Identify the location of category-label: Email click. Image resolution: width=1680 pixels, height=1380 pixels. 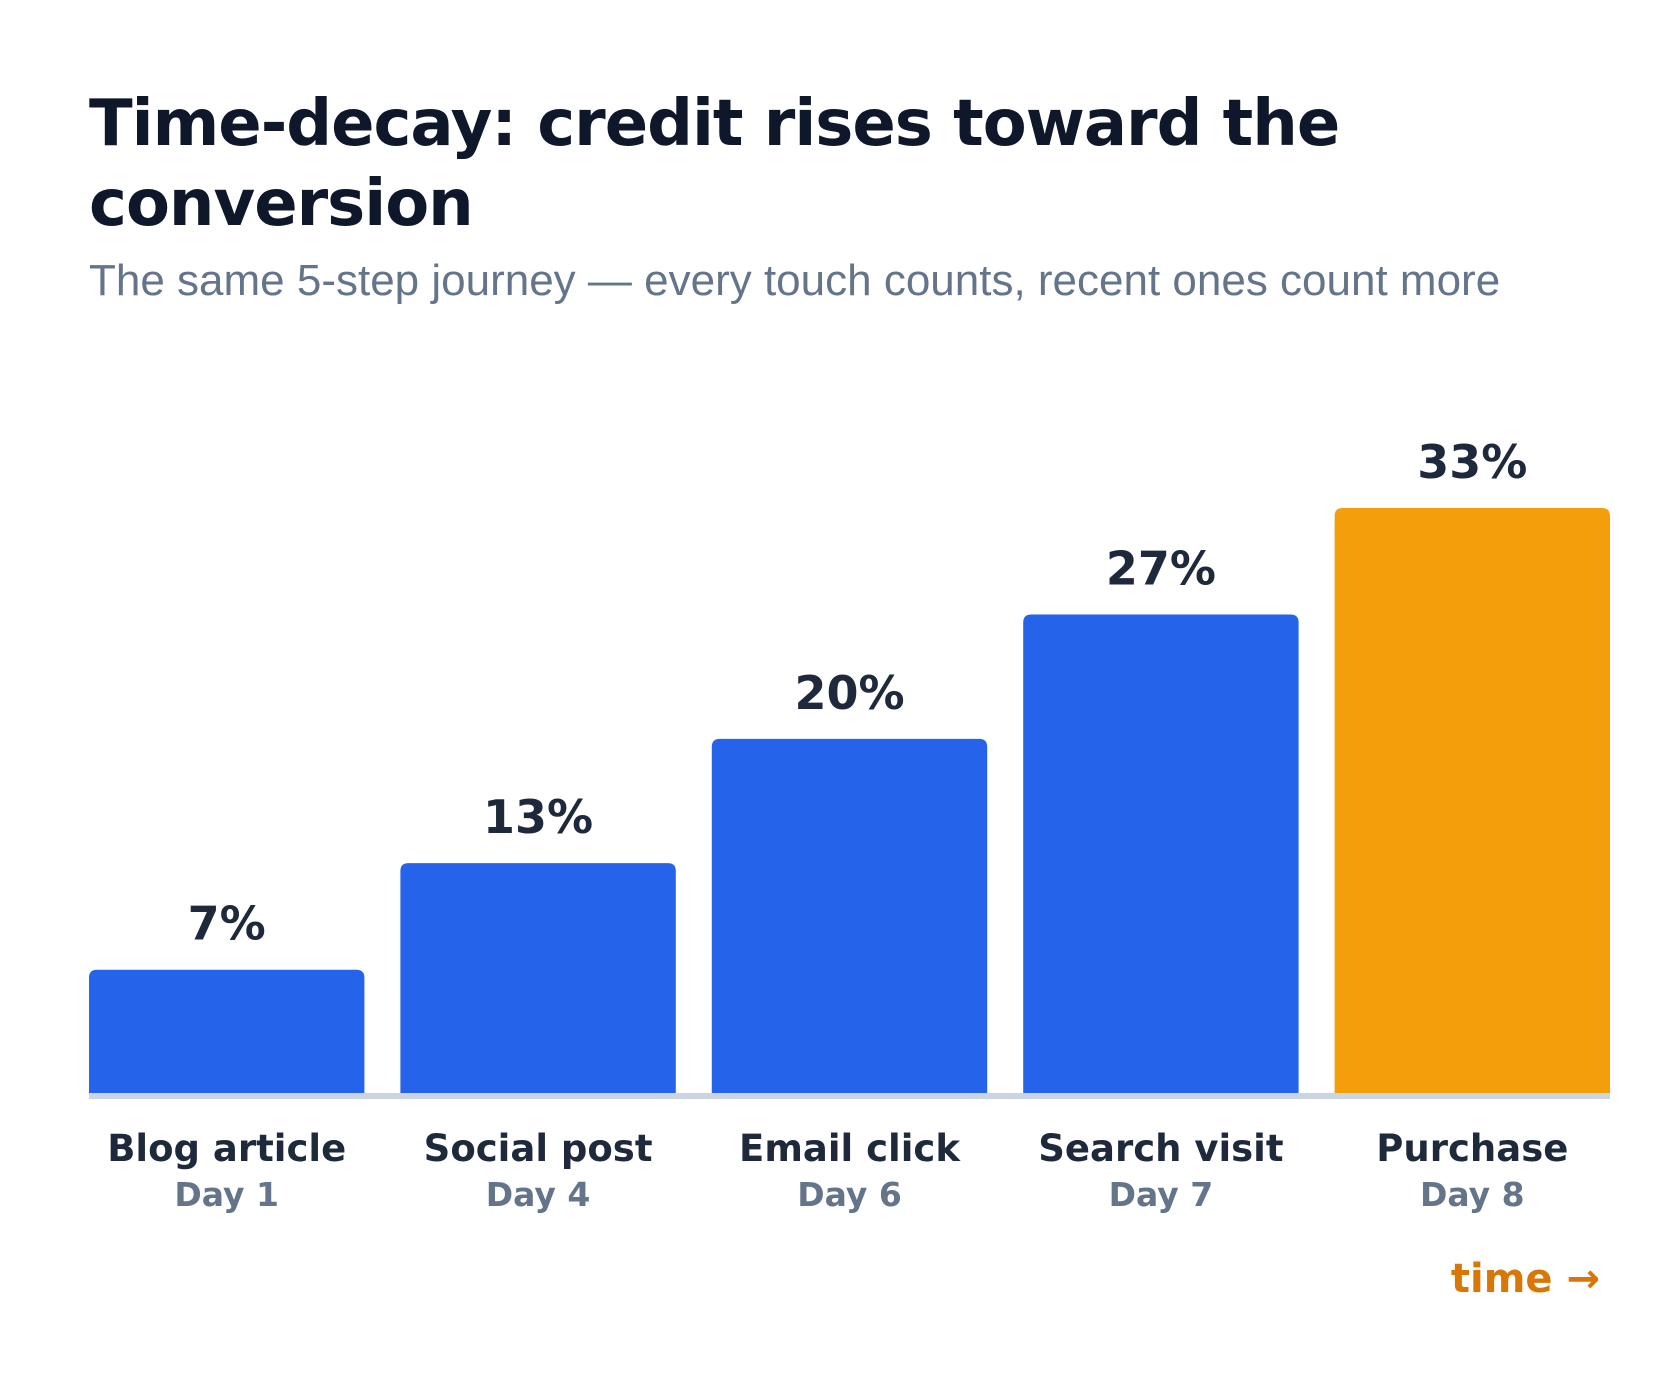
(850, 1148).